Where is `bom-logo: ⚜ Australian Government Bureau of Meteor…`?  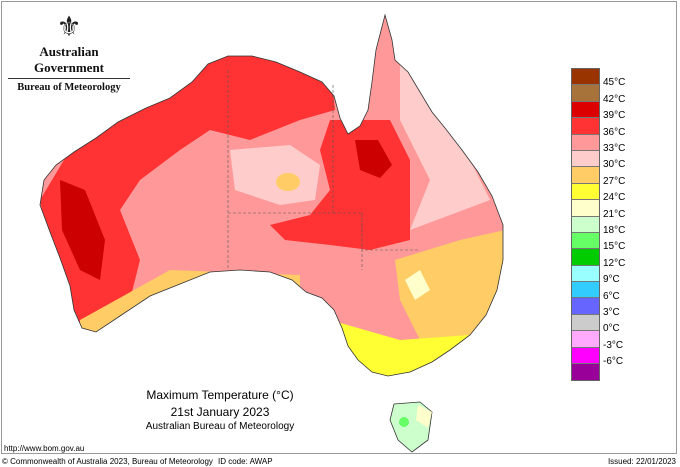
bom-logo: ⚜ Australian Government Bureau of Meteor… is located at coordinates (69, 51).